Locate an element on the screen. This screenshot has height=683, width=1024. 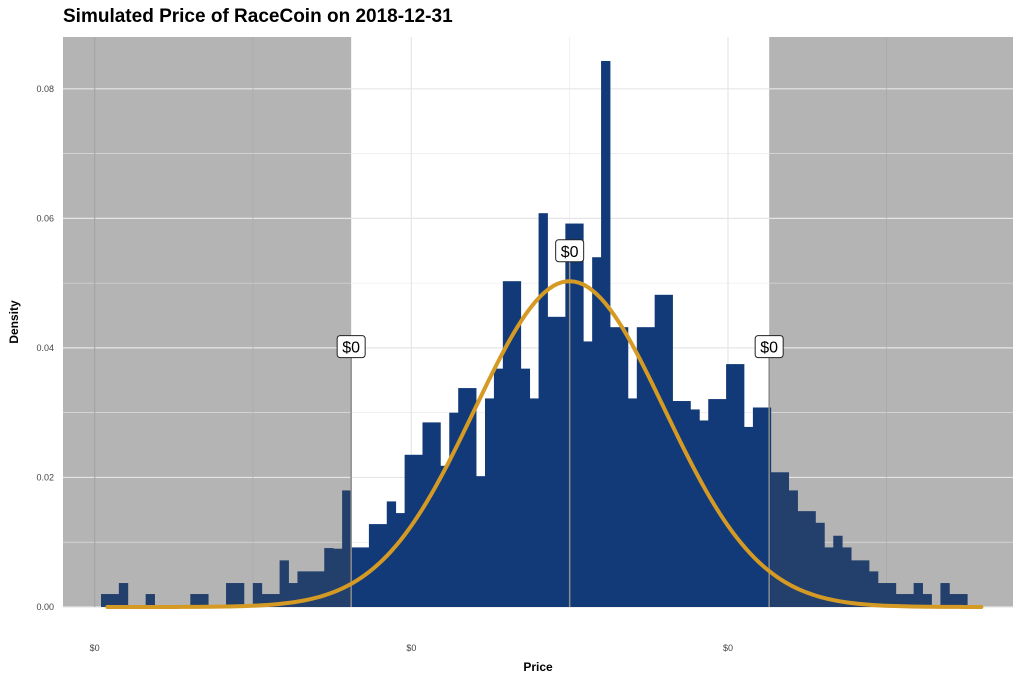
x-axis-ticks: $0 $0 $0 is located at coordinates (411, 648).